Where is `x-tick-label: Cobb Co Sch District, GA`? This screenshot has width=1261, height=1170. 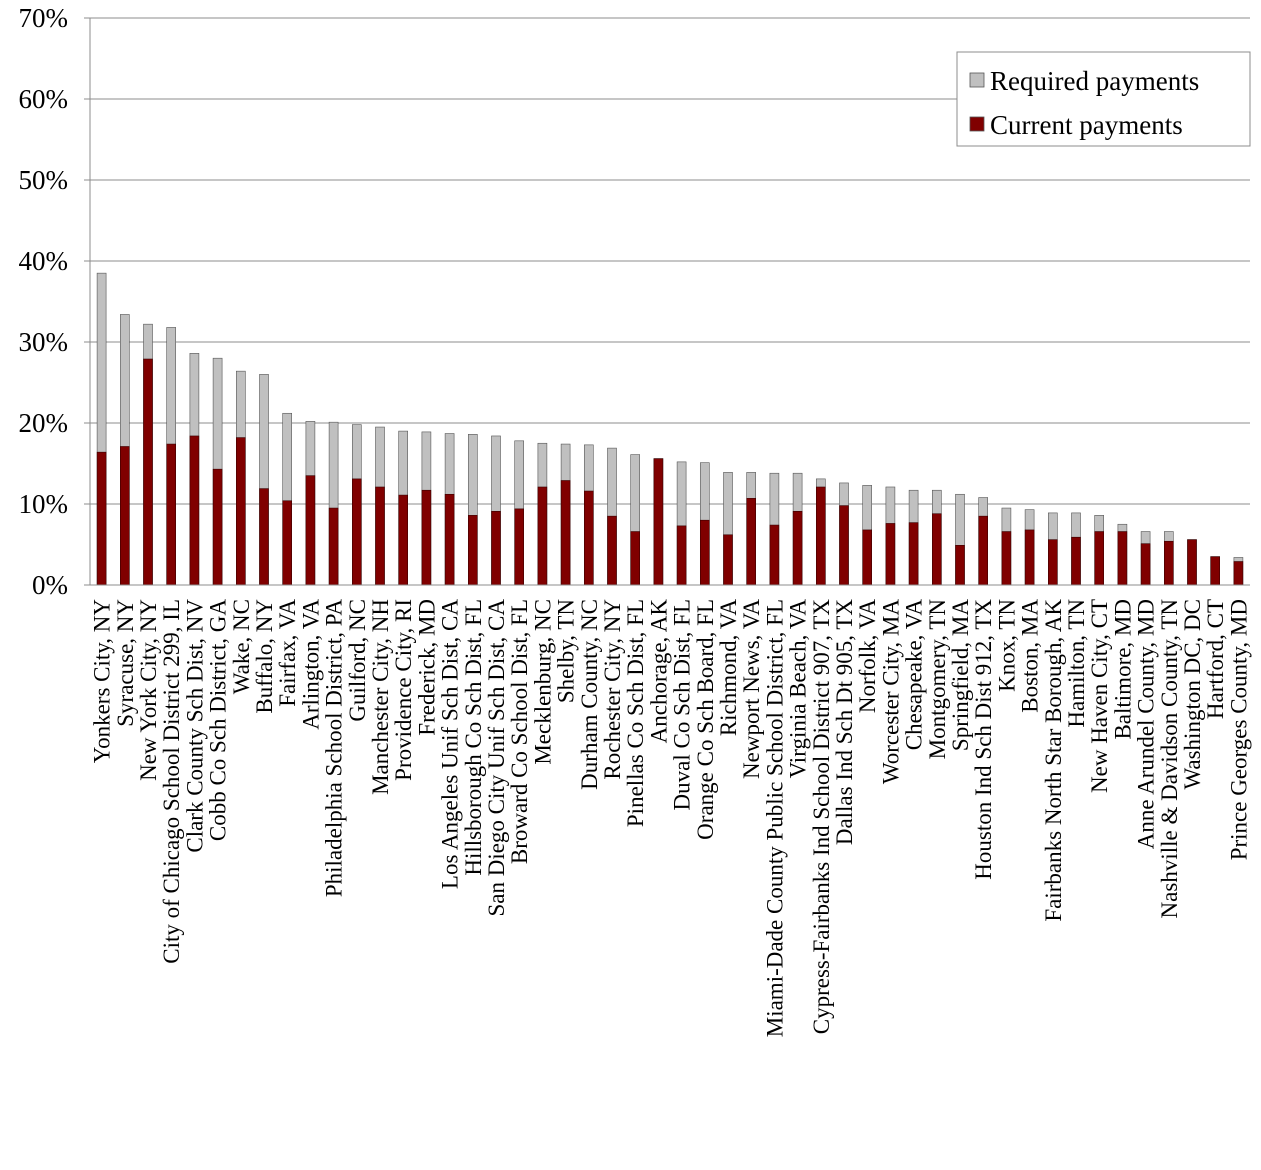 x-tick-label: Cobb Co Sch District, GA is located at coordinates (218, 720).